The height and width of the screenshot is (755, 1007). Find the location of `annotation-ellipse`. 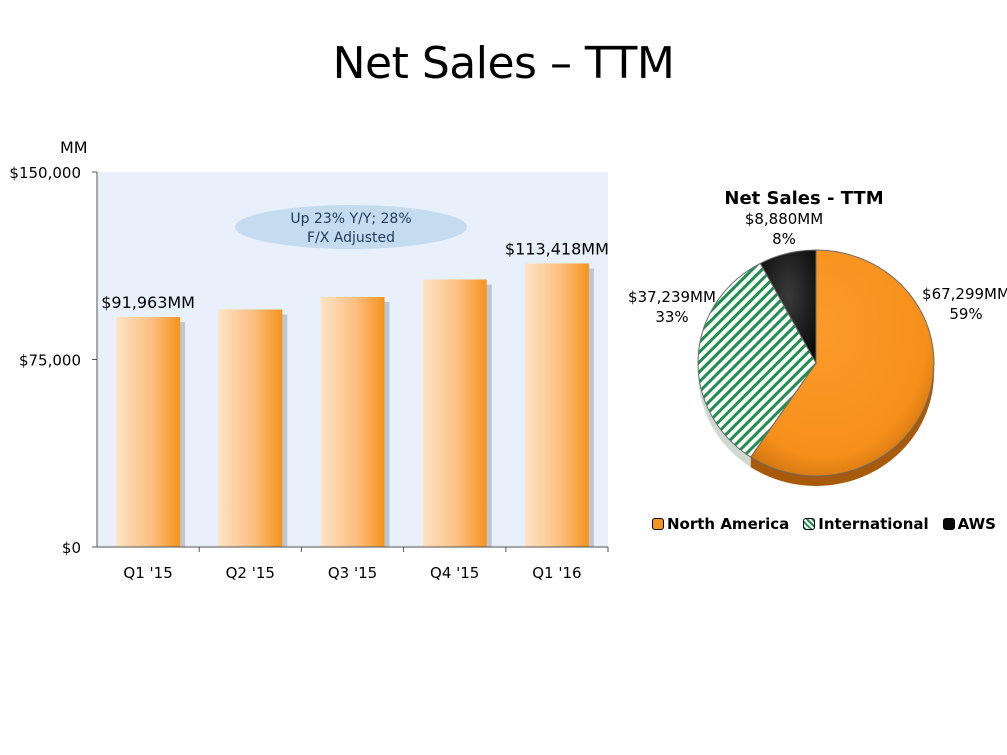

annotation-ellipse is located at coordinates (351, 227).